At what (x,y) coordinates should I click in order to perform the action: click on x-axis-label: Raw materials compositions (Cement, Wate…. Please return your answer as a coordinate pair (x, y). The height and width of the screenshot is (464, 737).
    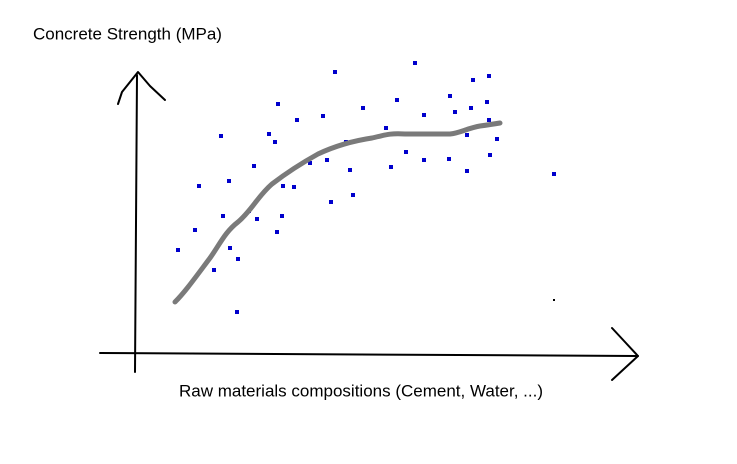
    Looking at the image, I should click on (361, 390).